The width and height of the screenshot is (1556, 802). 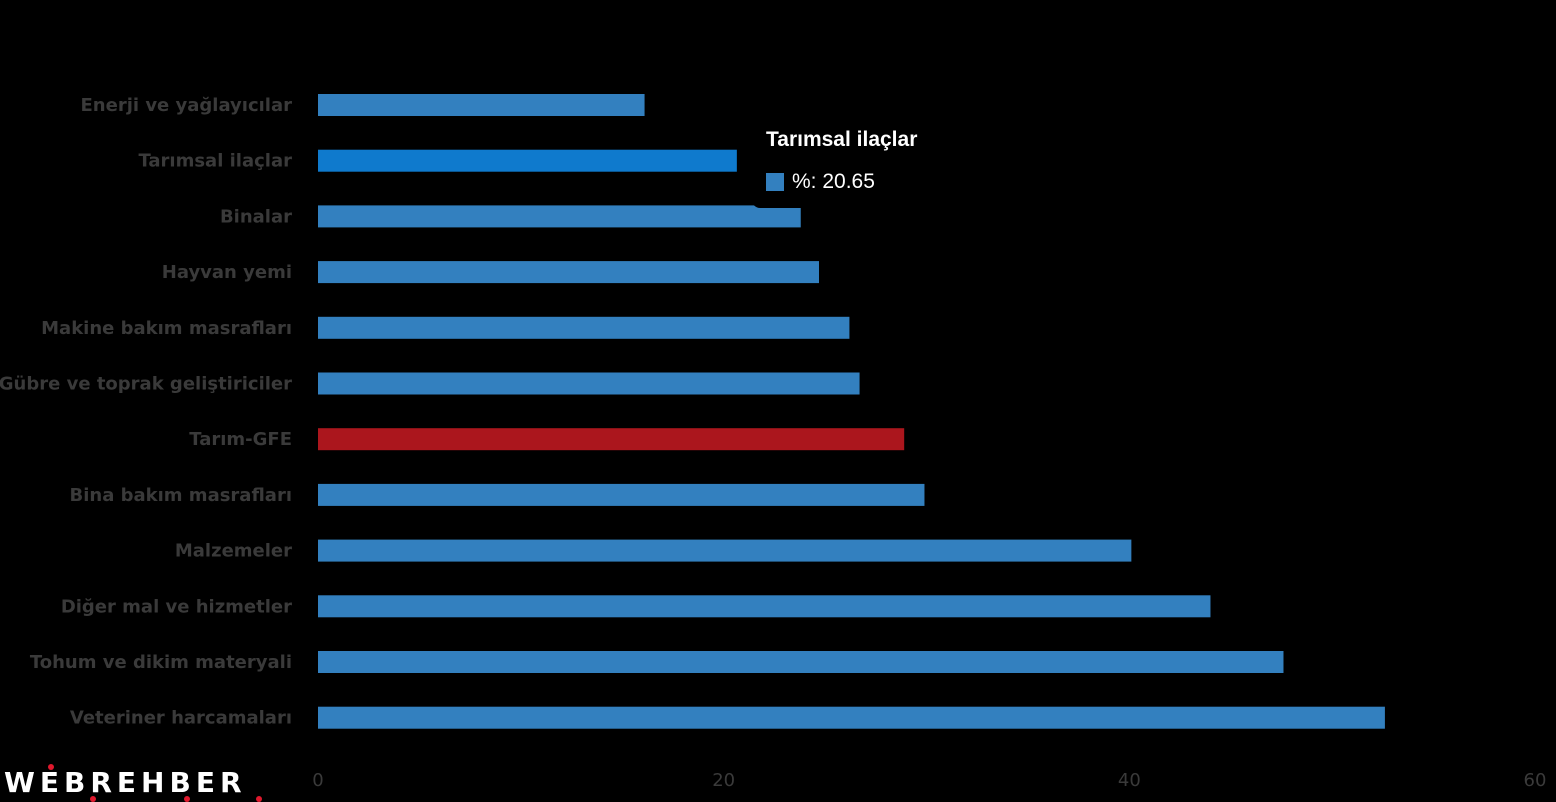 I want to click on category-label: Bina bakım masrafları, so click(x=181, y=495).